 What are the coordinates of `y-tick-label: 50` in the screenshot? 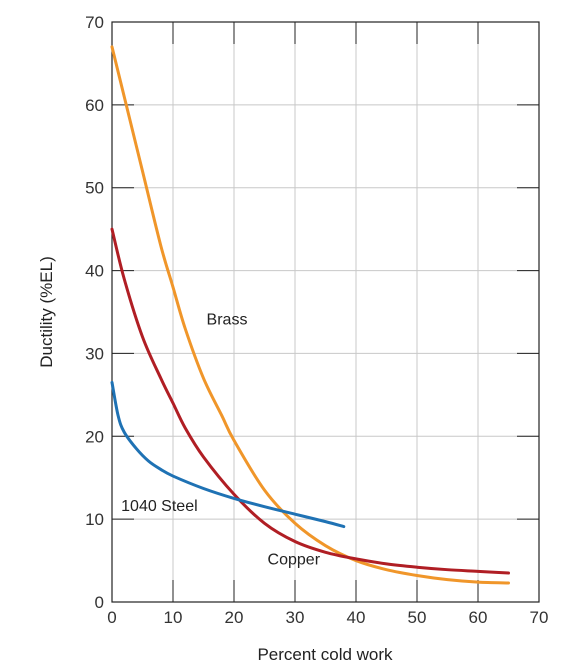 It's located at (94, 188).